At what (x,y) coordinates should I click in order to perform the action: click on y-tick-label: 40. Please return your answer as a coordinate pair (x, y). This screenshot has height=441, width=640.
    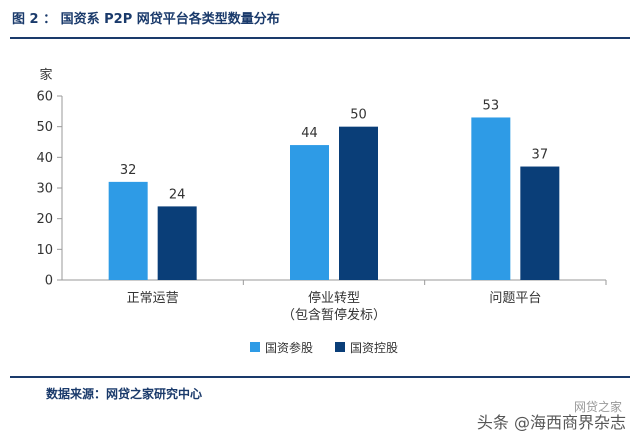
    Looking at the image, I should click on (44, 158).